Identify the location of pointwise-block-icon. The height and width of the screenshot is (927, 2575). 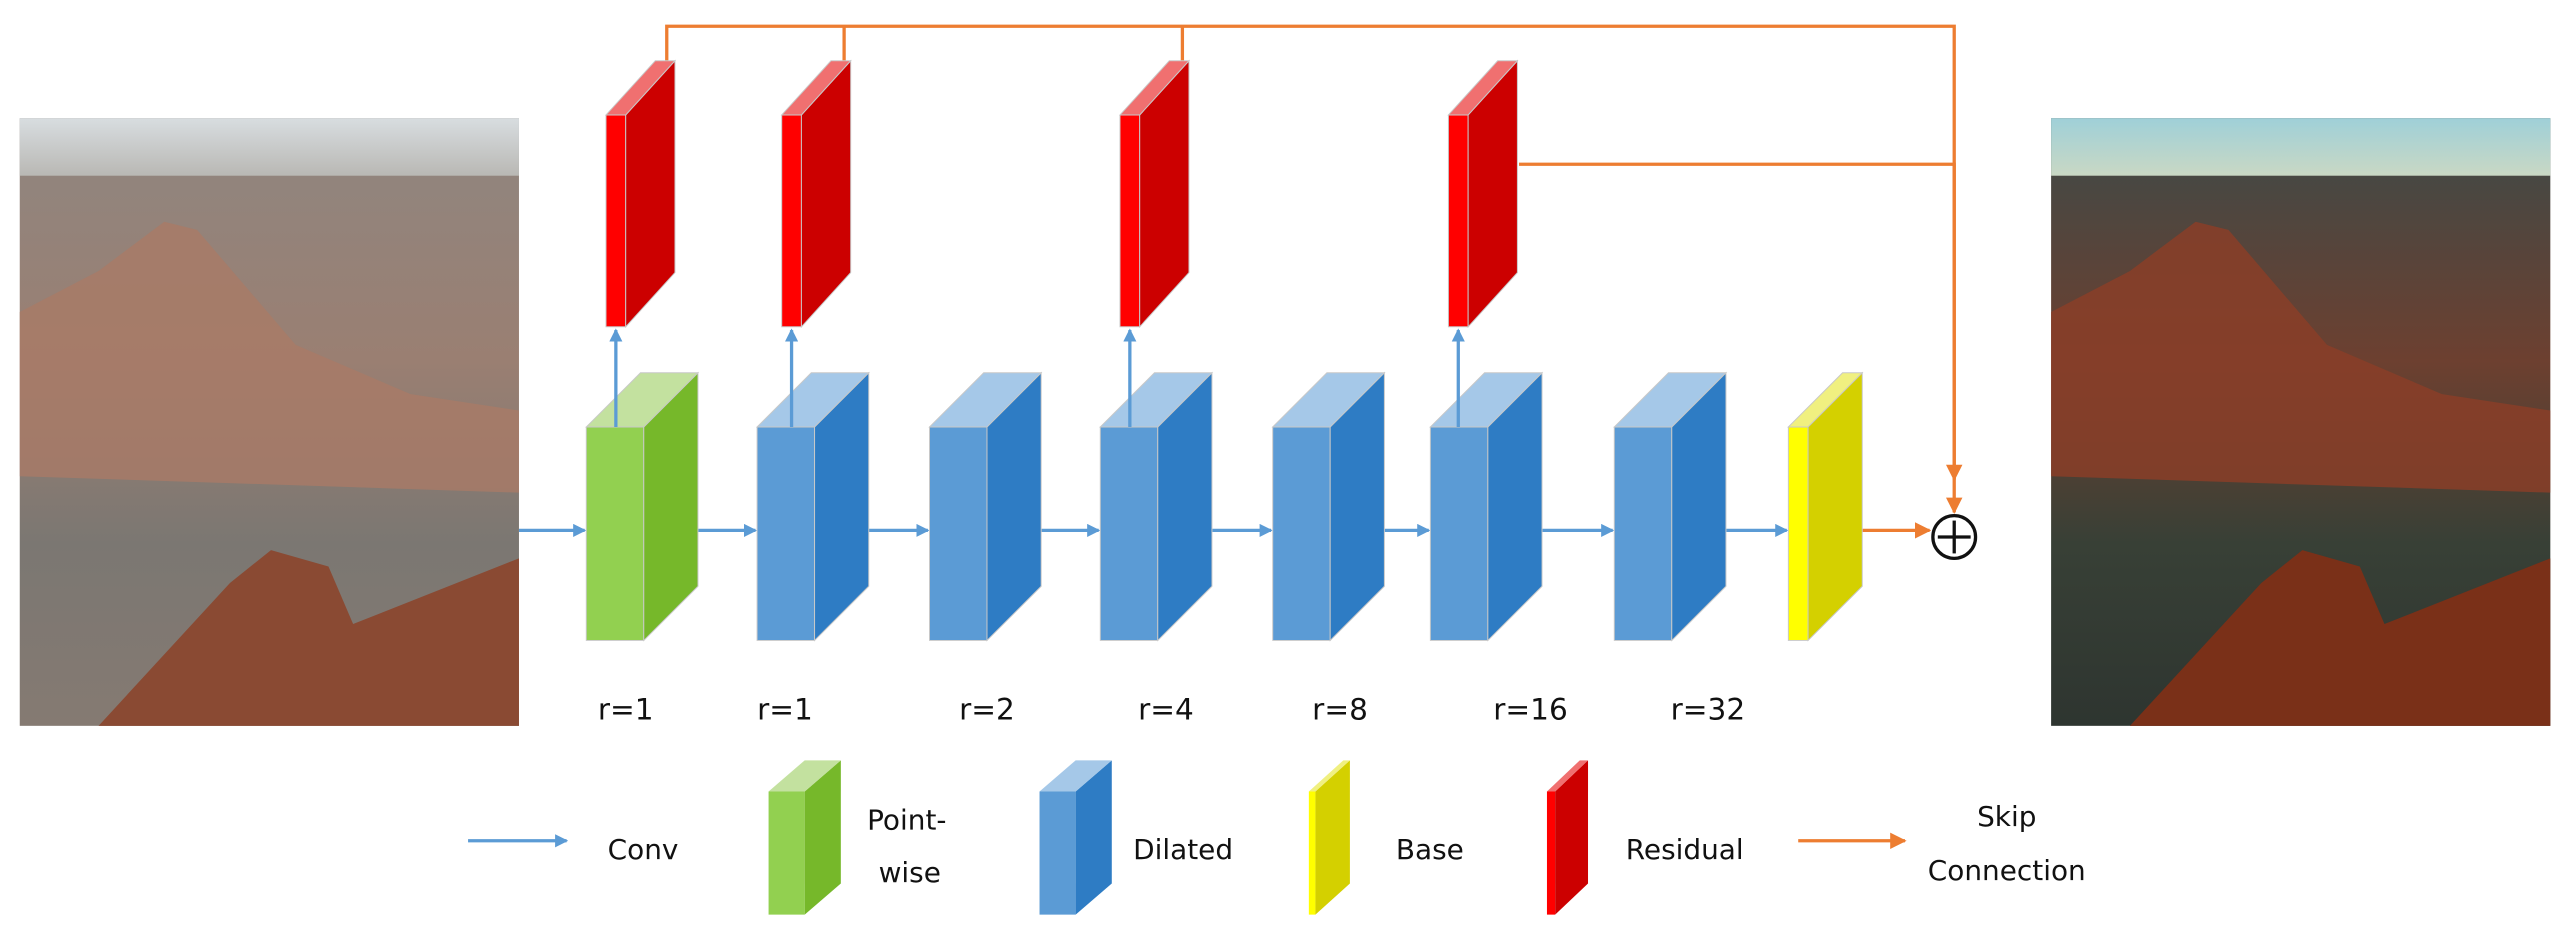
(804, 837).